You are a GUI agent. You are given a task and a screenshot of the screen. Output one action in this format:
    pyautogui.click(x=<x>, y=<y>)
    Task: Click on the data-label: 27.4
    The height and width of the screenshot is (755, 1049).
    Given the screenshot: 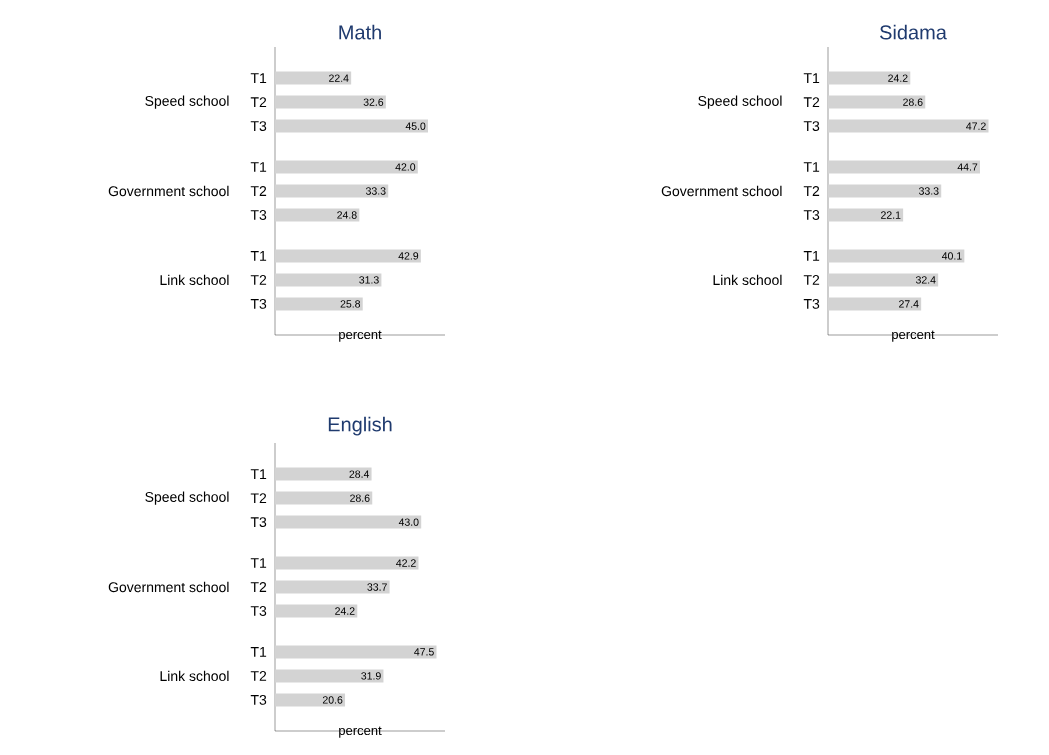 What is the action you would take?
    pyautogui.click(x=909, y=304)
    